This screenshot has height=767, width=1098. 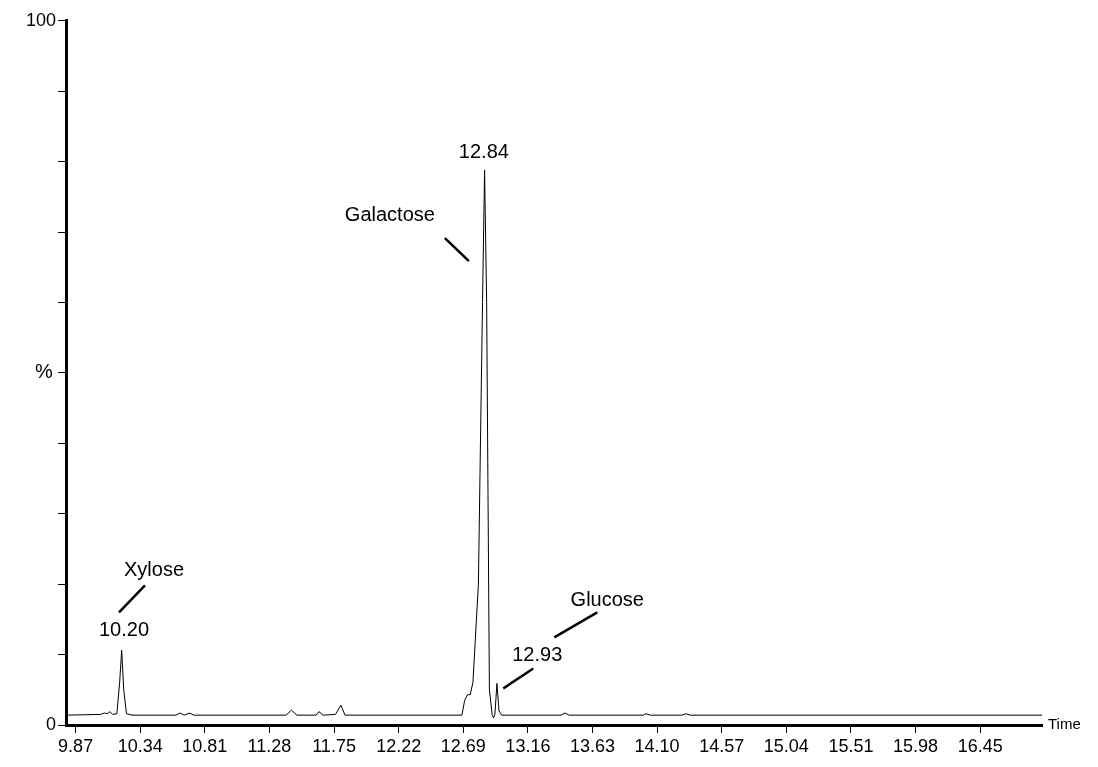 What do you see at coordinates (657, 745) in the screenshot?
I see `x-tick-label: 14.10` at bounding box center [657, 745].